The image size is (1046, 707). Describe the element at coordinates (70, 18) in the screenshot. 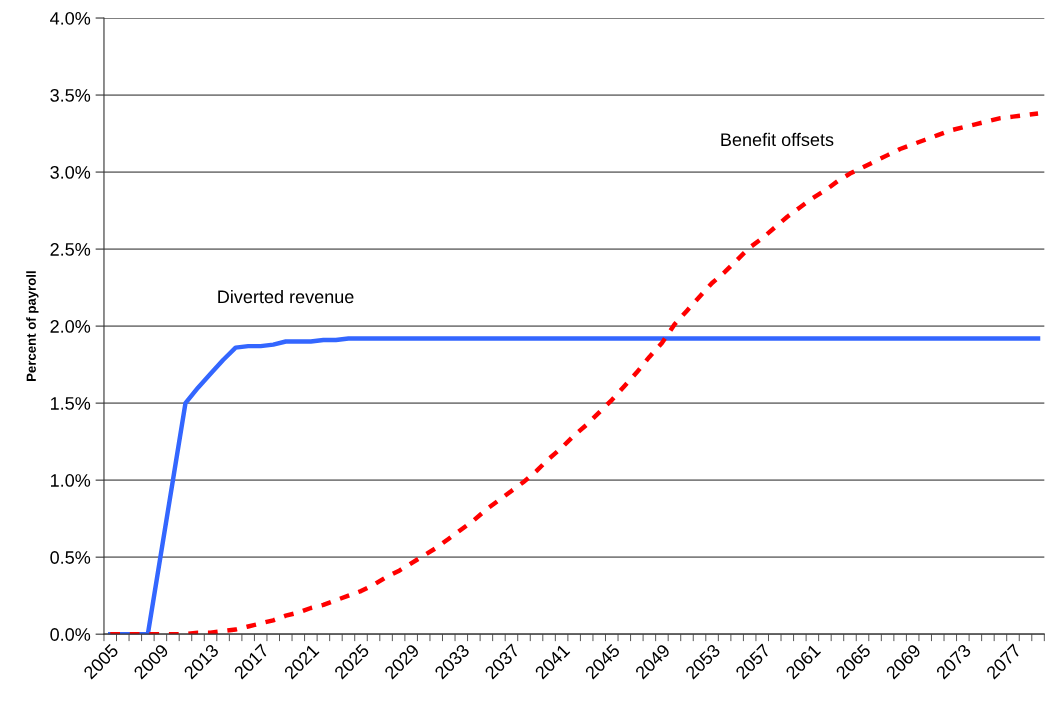

I see `y-tick-label: 4.0%` at that location.